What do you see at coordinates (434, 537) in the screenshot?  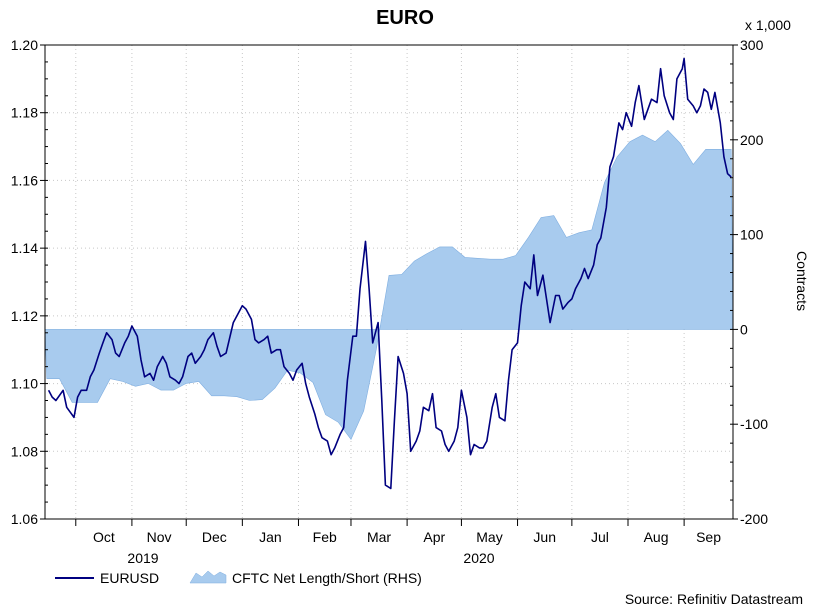 I see `x-month-label: Apr` at bounding box center [434, 537].